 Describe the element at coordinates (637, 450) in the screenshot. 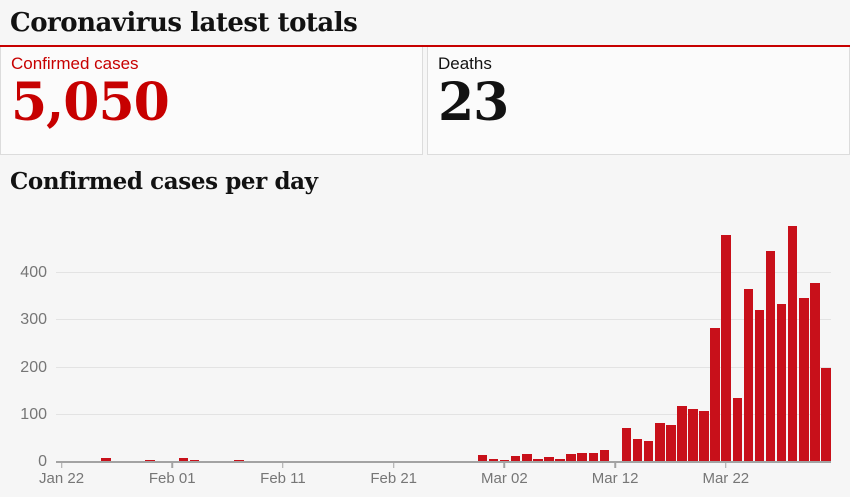

I see `bar-Mar 14` at that location.